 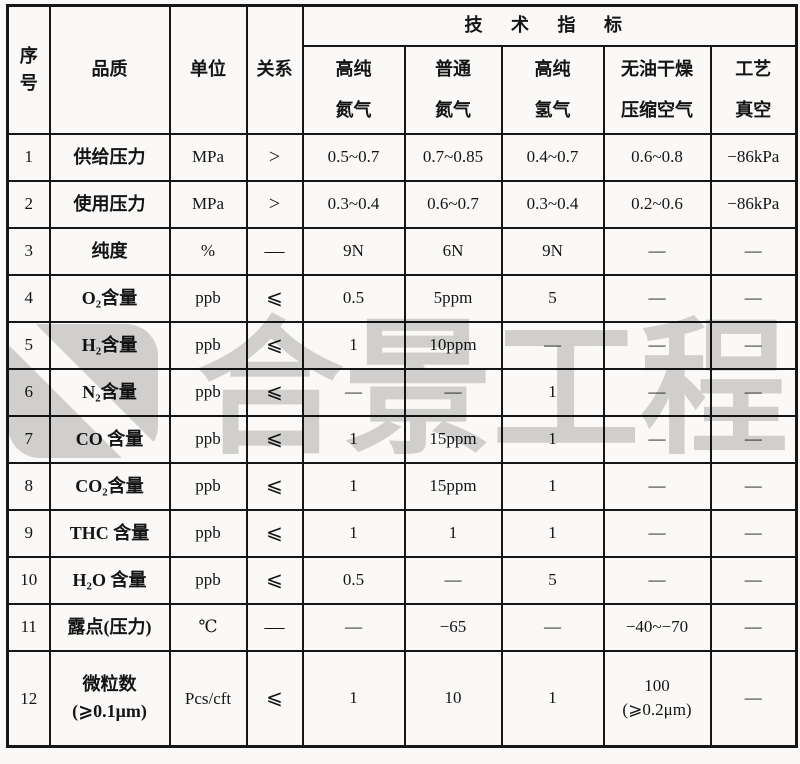 I want to click on cell-quality: H₂O 含量, so click(x=109, y=580).